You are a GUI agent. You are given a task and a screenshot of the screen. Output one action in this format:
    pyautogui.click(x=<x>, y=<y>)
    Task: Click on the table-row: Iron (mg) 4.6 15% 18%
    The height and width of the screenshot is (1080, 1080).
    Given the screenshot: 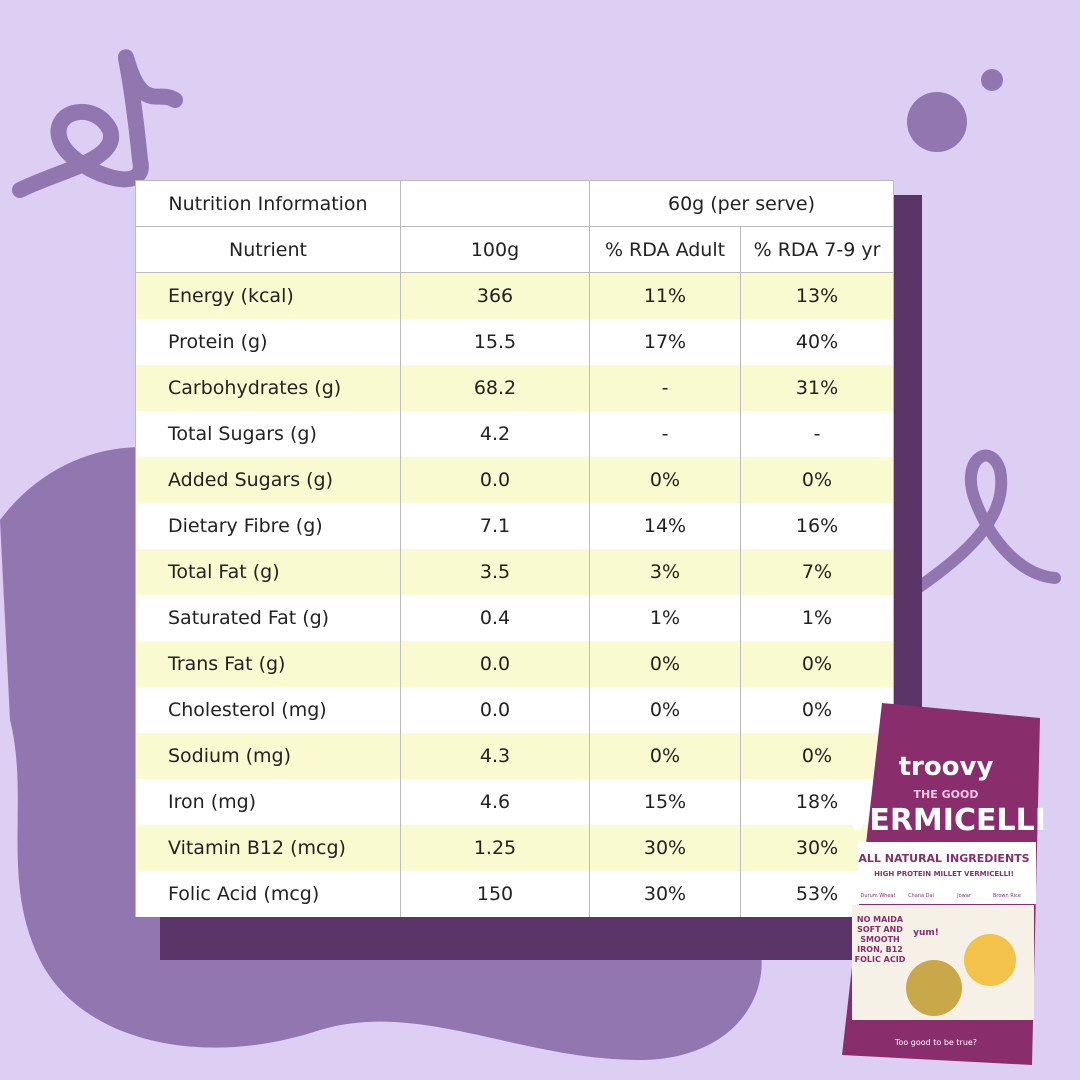 What is the action you would take?
    pyautogui.click(x=515, y=802)
    